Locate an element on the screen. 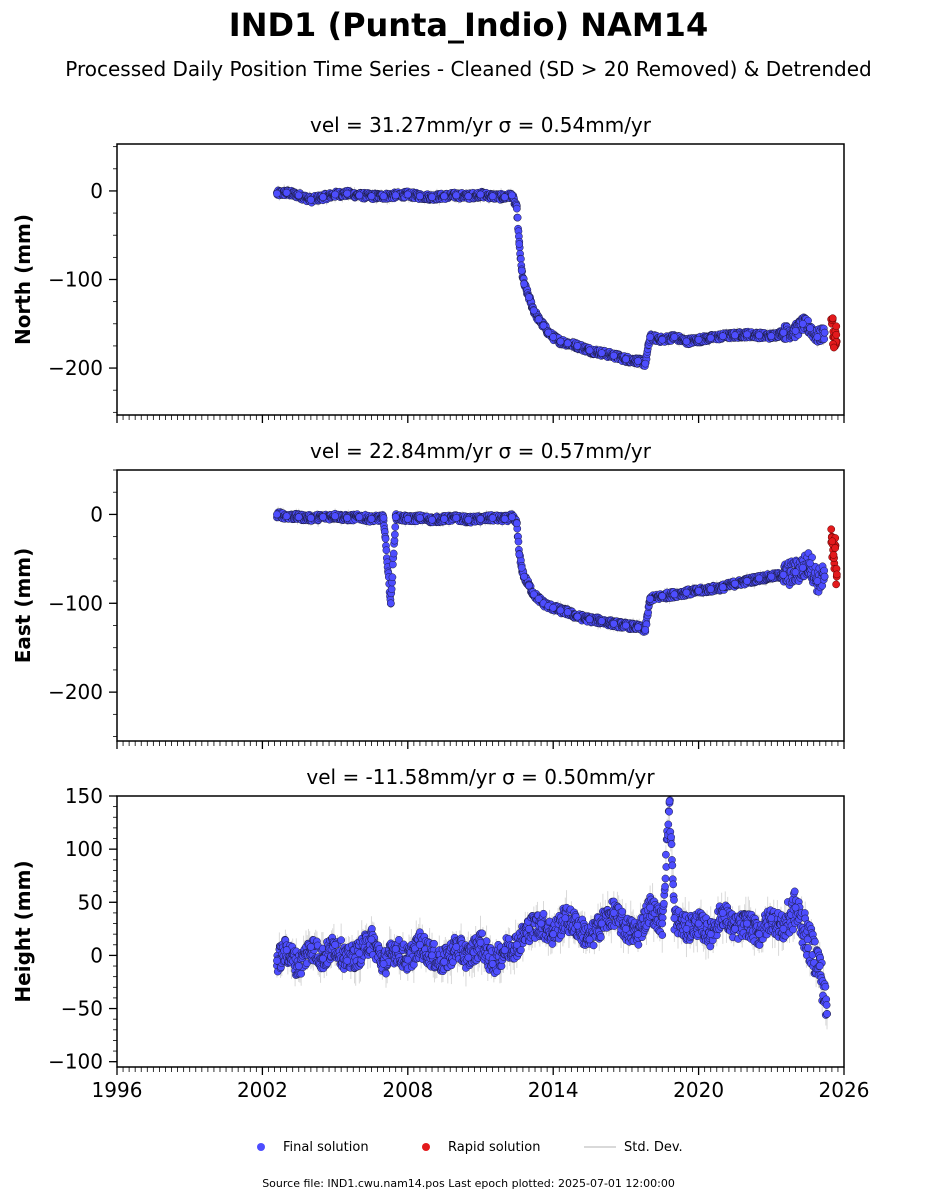 This screenshot has height=1200, width=937. y-tick-label: −100 is located at coordinates (75, 603).